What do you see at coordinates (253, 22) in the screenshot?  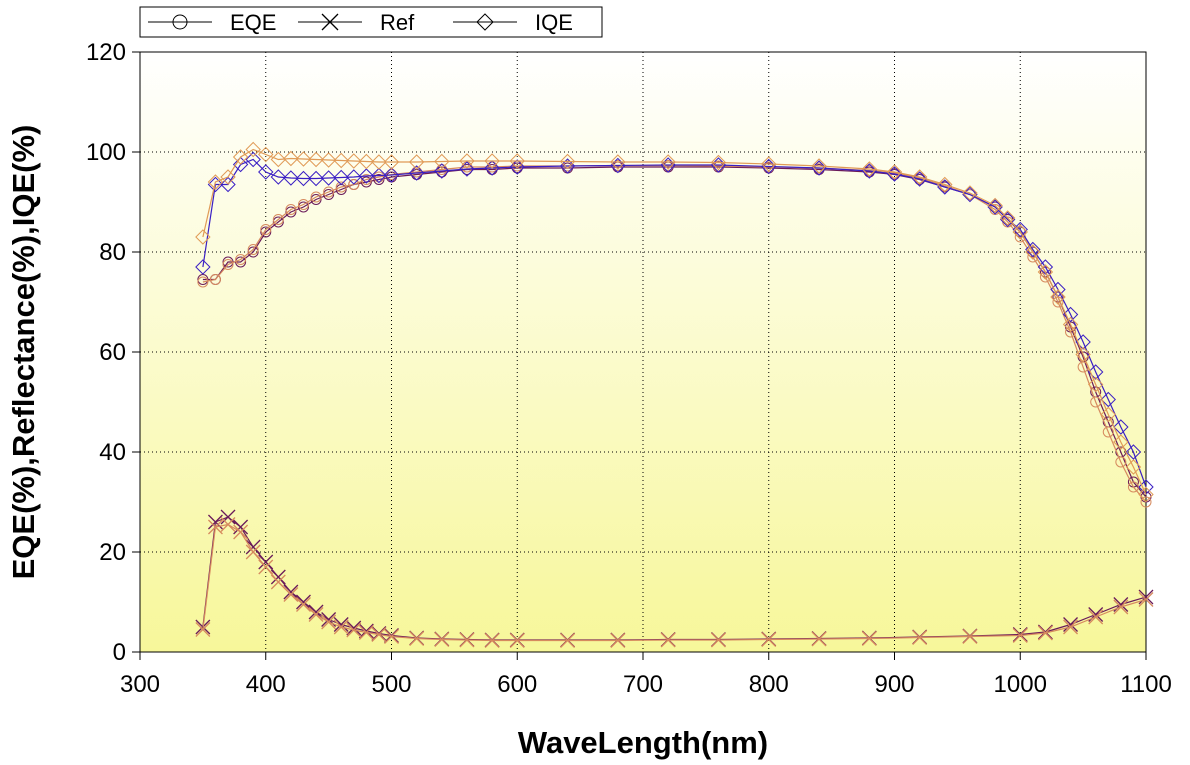 I see `legend-label: EQE` at bounding box center [253, 22].